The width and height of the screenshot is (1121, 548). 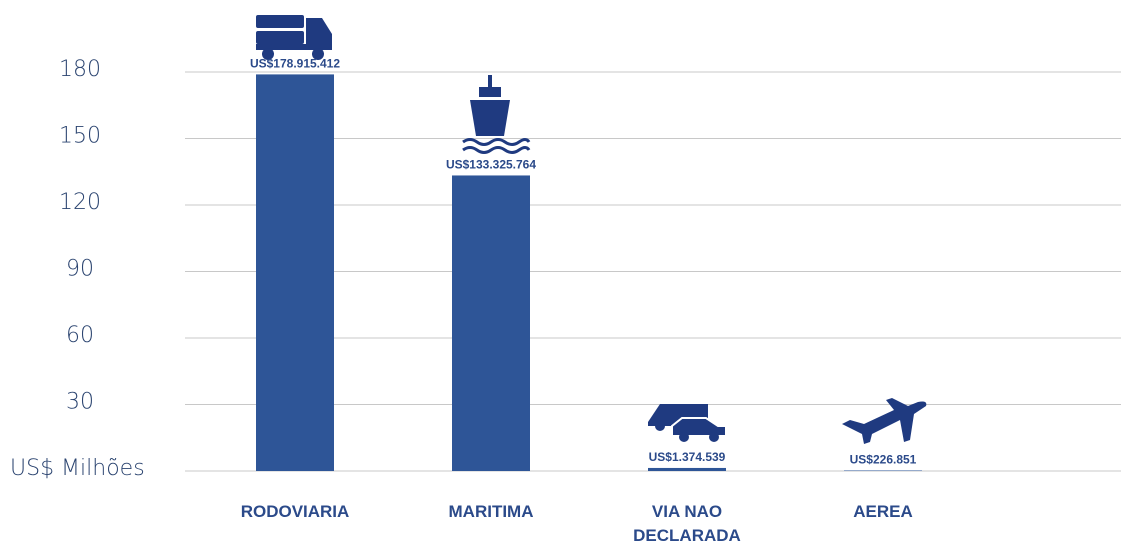 What do you see at coordinates (80, 202) in the screenshot?
I see `y-tick-label: 120` at bounding box center [80, 202].